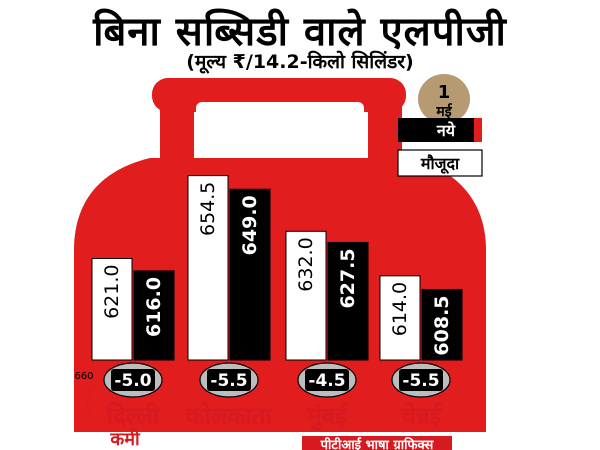  Describe the element at coordinates (177, 136) in the screenshot. I see `cylinder-neck-left` at that location.